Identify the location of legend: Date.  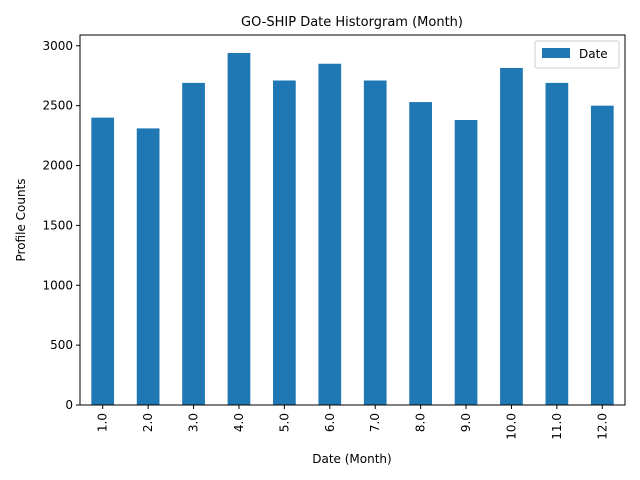
(577, 54).